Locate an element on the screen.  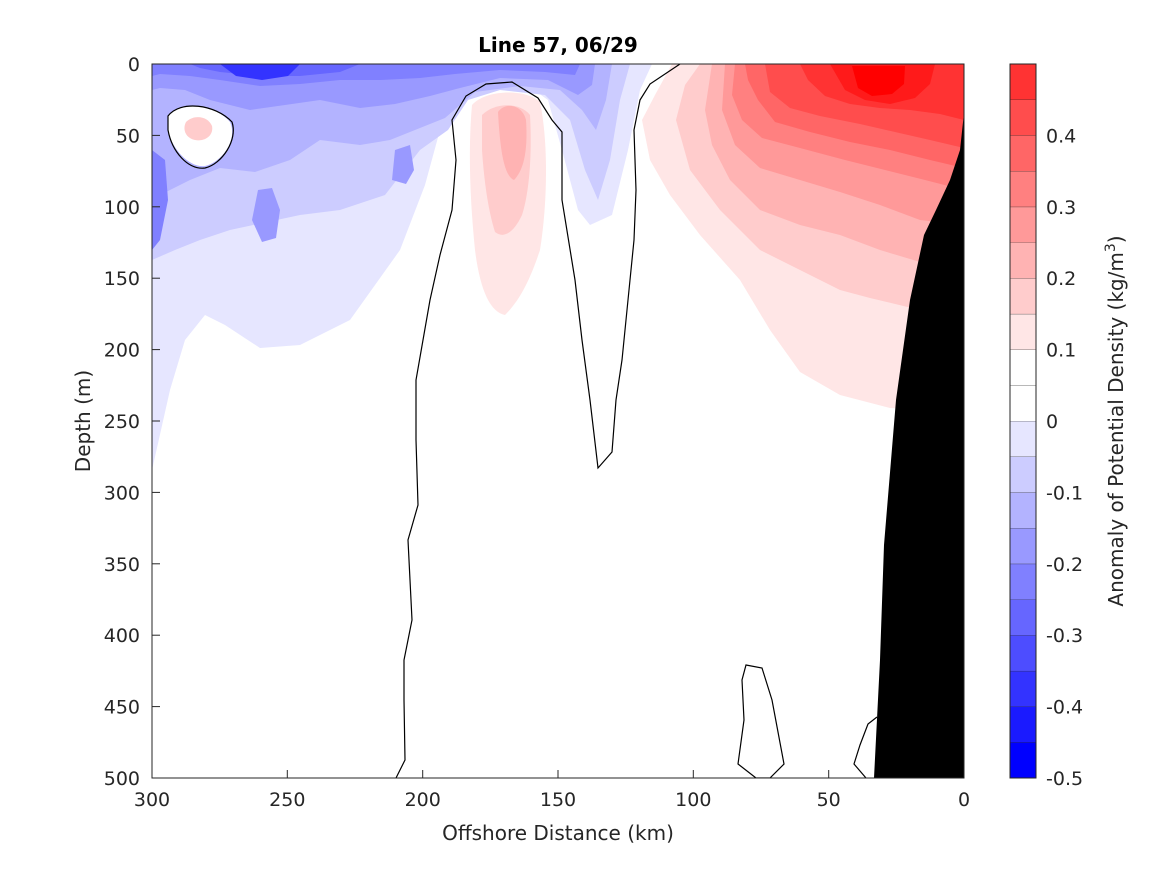
colorbar-ticks: -0.5 -0.4 -0.3 -0.2 -0.1 0 0.1 0.2 0.3 0.4 is located at coordinates (1064, 457).